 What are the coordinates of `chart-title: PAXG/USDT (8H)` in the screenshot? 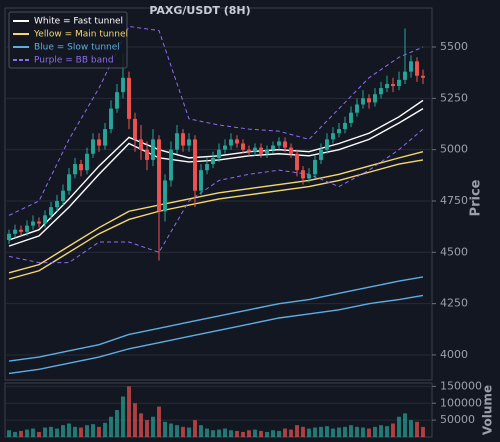 It's located at (199, 10).